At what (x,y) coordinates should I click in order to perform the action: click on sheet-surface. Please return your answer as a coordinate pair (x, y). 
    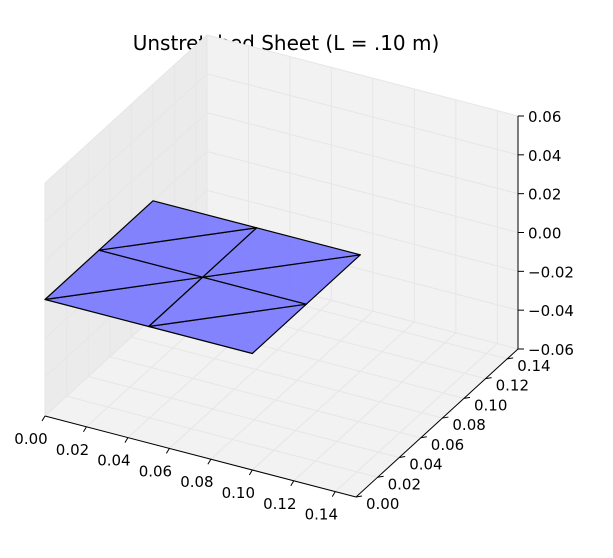
    Looking at the image, I should click on (202, 277).